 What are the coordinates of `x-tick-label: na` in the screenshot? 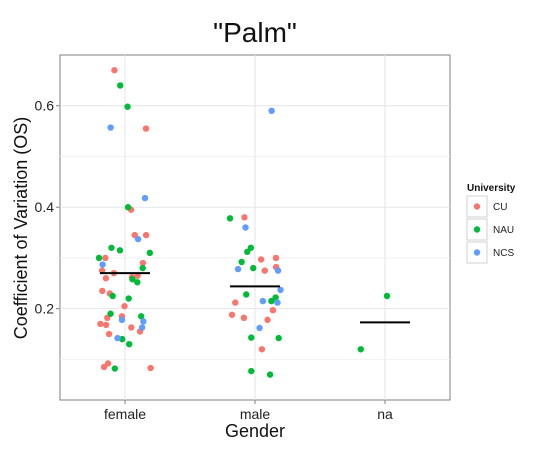 It's located at (385, 414).